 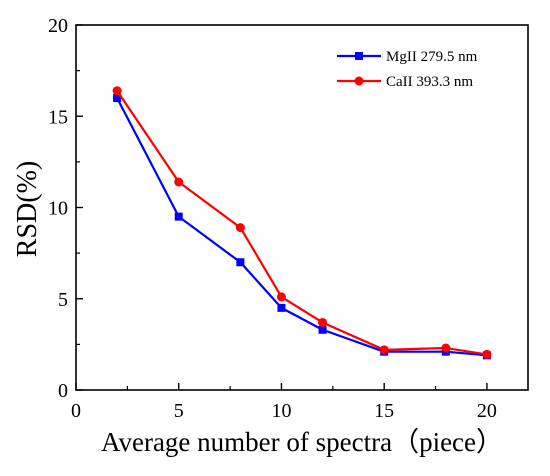 What do you see at coordinates (429, 82) in the screenshot?
I see `legend-label: CaII 393.3 nm` at bounding box center [429, 82].